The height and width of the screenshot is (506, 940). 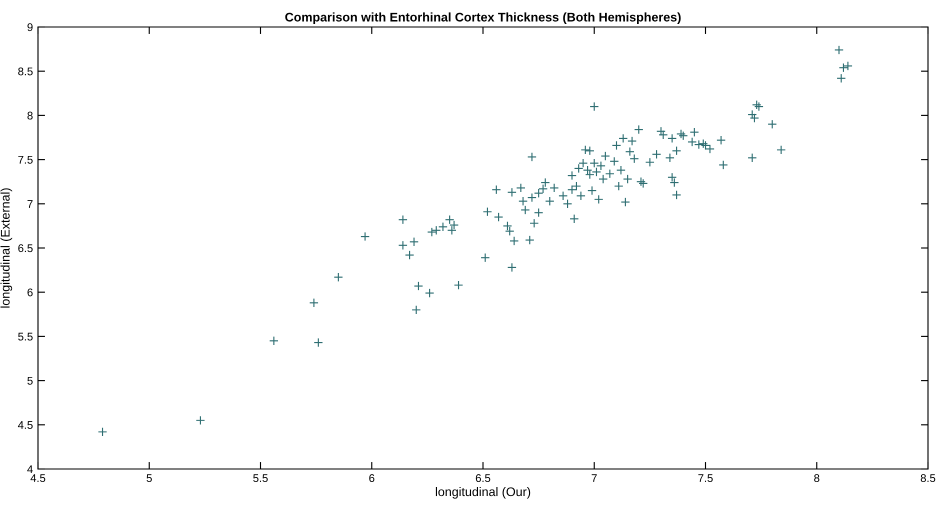 What do you see at coordinates (30, 204) in the screenshot?
I see `y-tick-label: 7` at bounding box center [30, 204].